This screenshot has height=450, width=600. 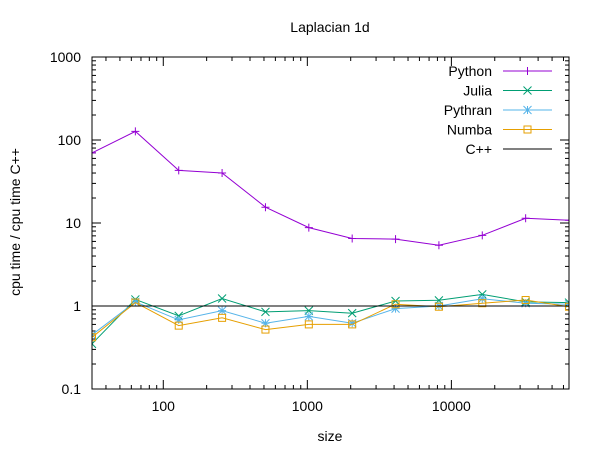 What do you see at coordinates (330, 436) in the screenshot?
I see `x-axis-label: size` at bounding box center [330, 436].